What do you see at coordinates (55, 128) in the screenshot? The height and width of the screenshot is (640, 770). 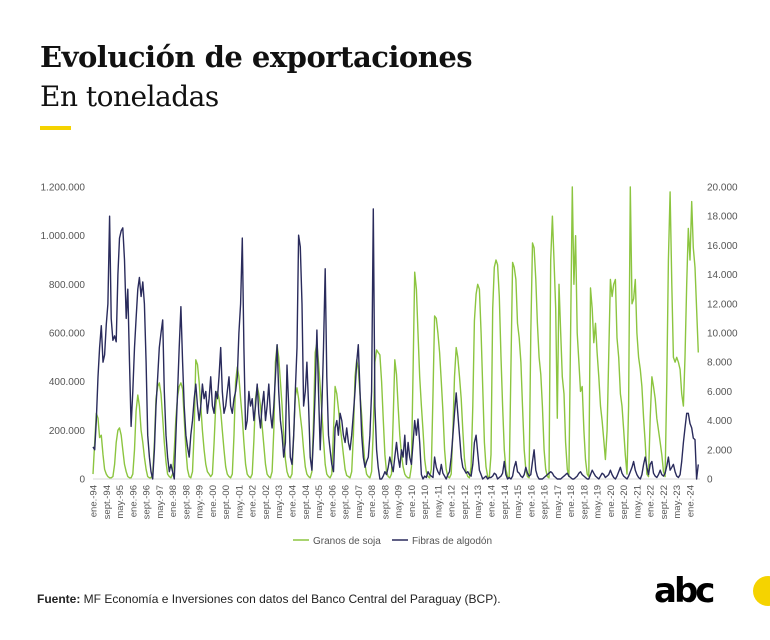 I see `accent-bar` at bounding box center [55, 128].